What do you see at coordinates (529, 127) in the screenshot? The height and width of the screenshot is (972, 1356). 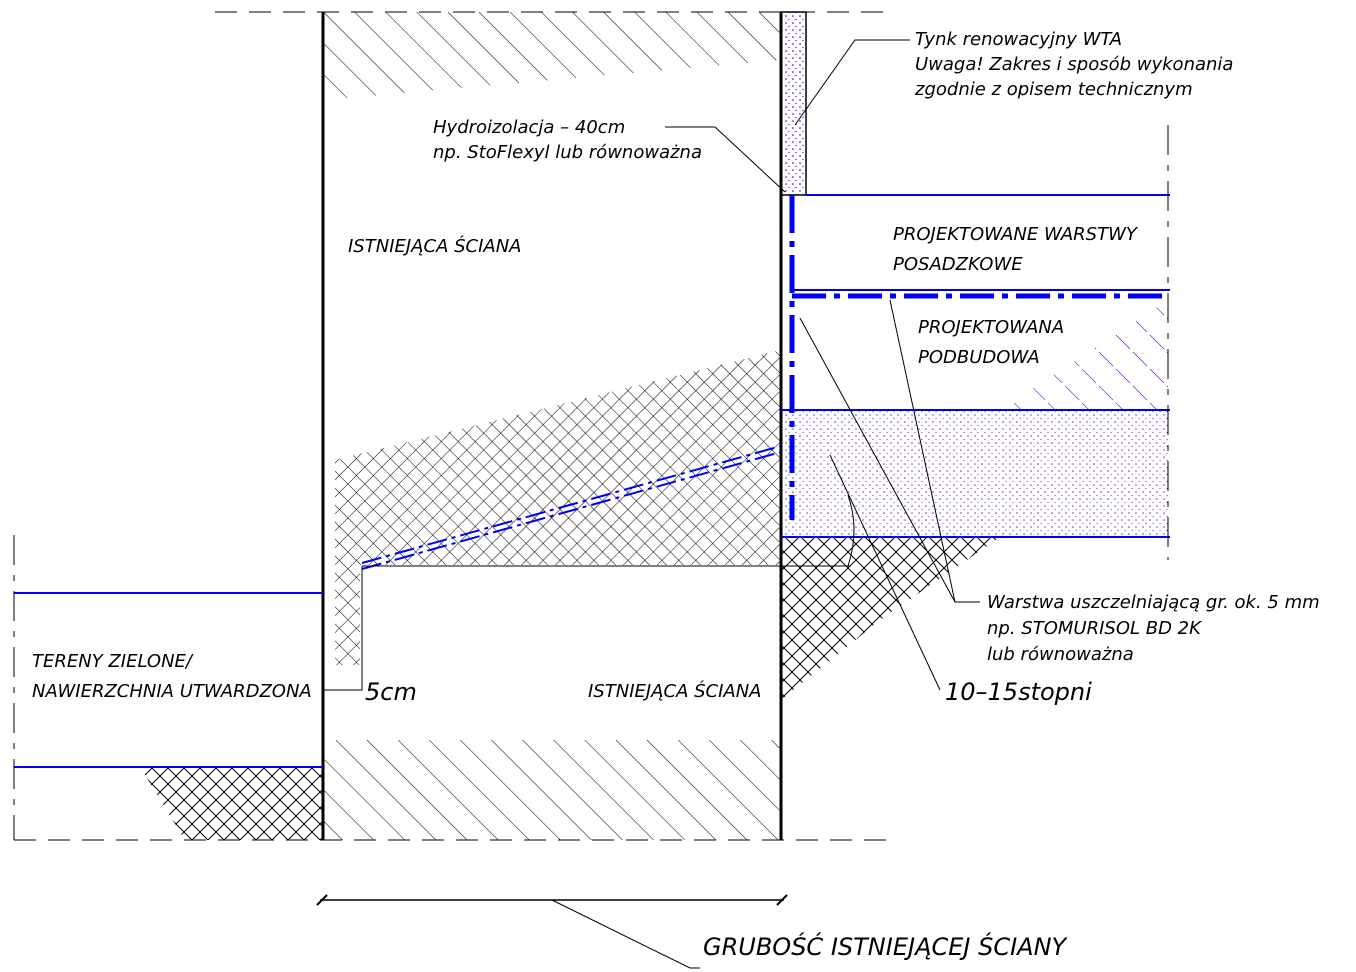 I see `note: Hydroizolacja – 40cm` at bounding box center [529, 127].